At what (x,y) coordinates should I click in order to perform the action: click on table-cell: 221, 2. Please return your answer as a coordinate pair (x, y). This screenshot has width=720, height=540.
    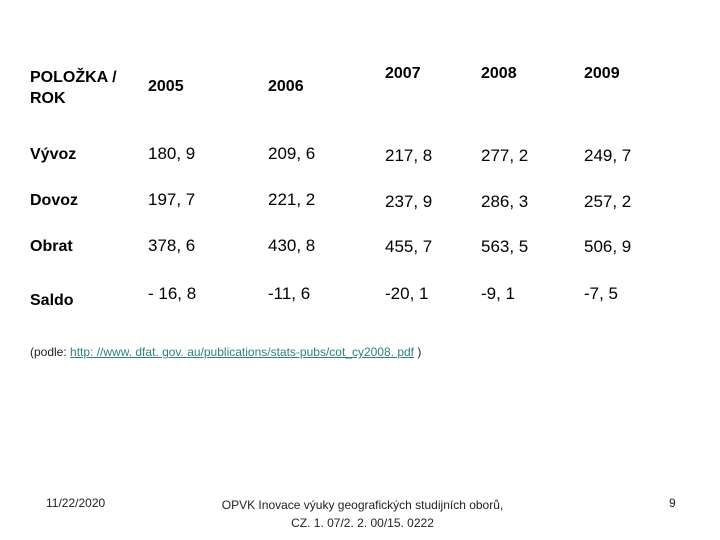
    Looking at the image, I should click on (292, 199).